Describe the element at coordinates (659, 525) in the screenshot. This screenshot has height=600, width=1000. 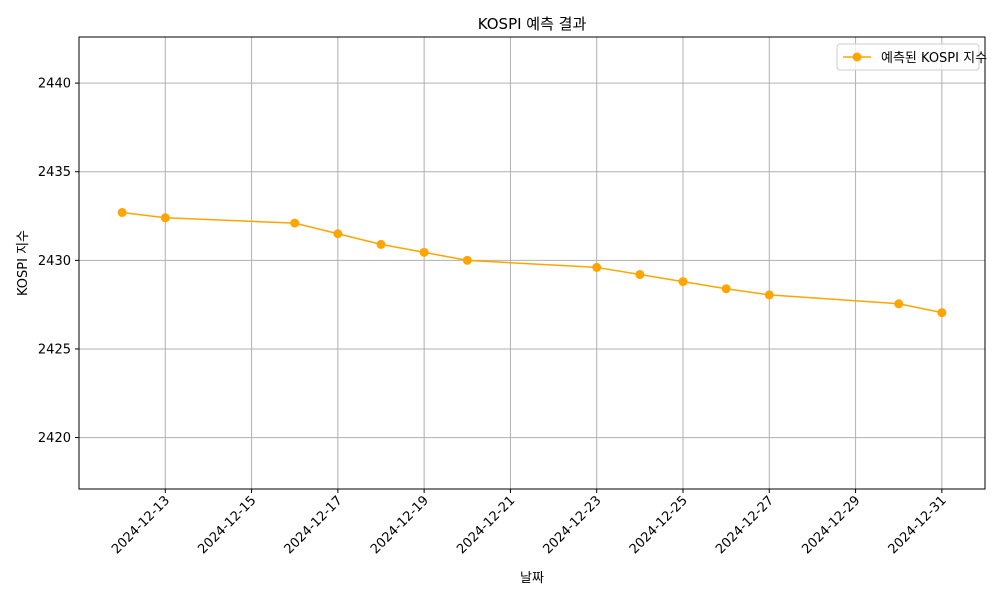
I see `x-tick-label: 2024-12-25` at that location.